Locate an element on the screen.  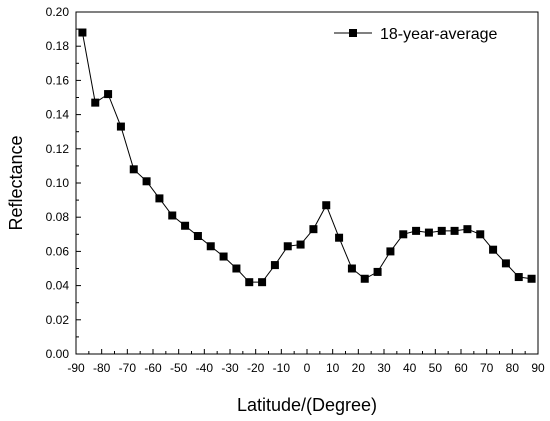
x-tick-label: 40 is located at coordinates (410, 368).